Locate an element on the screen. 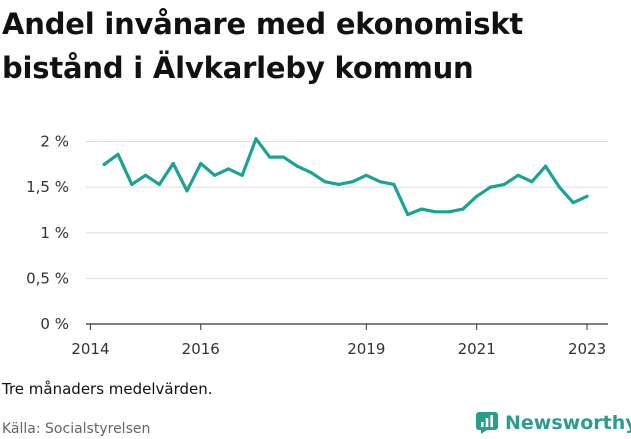 The width and height of the screenshot is (631, 439). y-tick-label: 2 % is located at coordinates (54, 142).